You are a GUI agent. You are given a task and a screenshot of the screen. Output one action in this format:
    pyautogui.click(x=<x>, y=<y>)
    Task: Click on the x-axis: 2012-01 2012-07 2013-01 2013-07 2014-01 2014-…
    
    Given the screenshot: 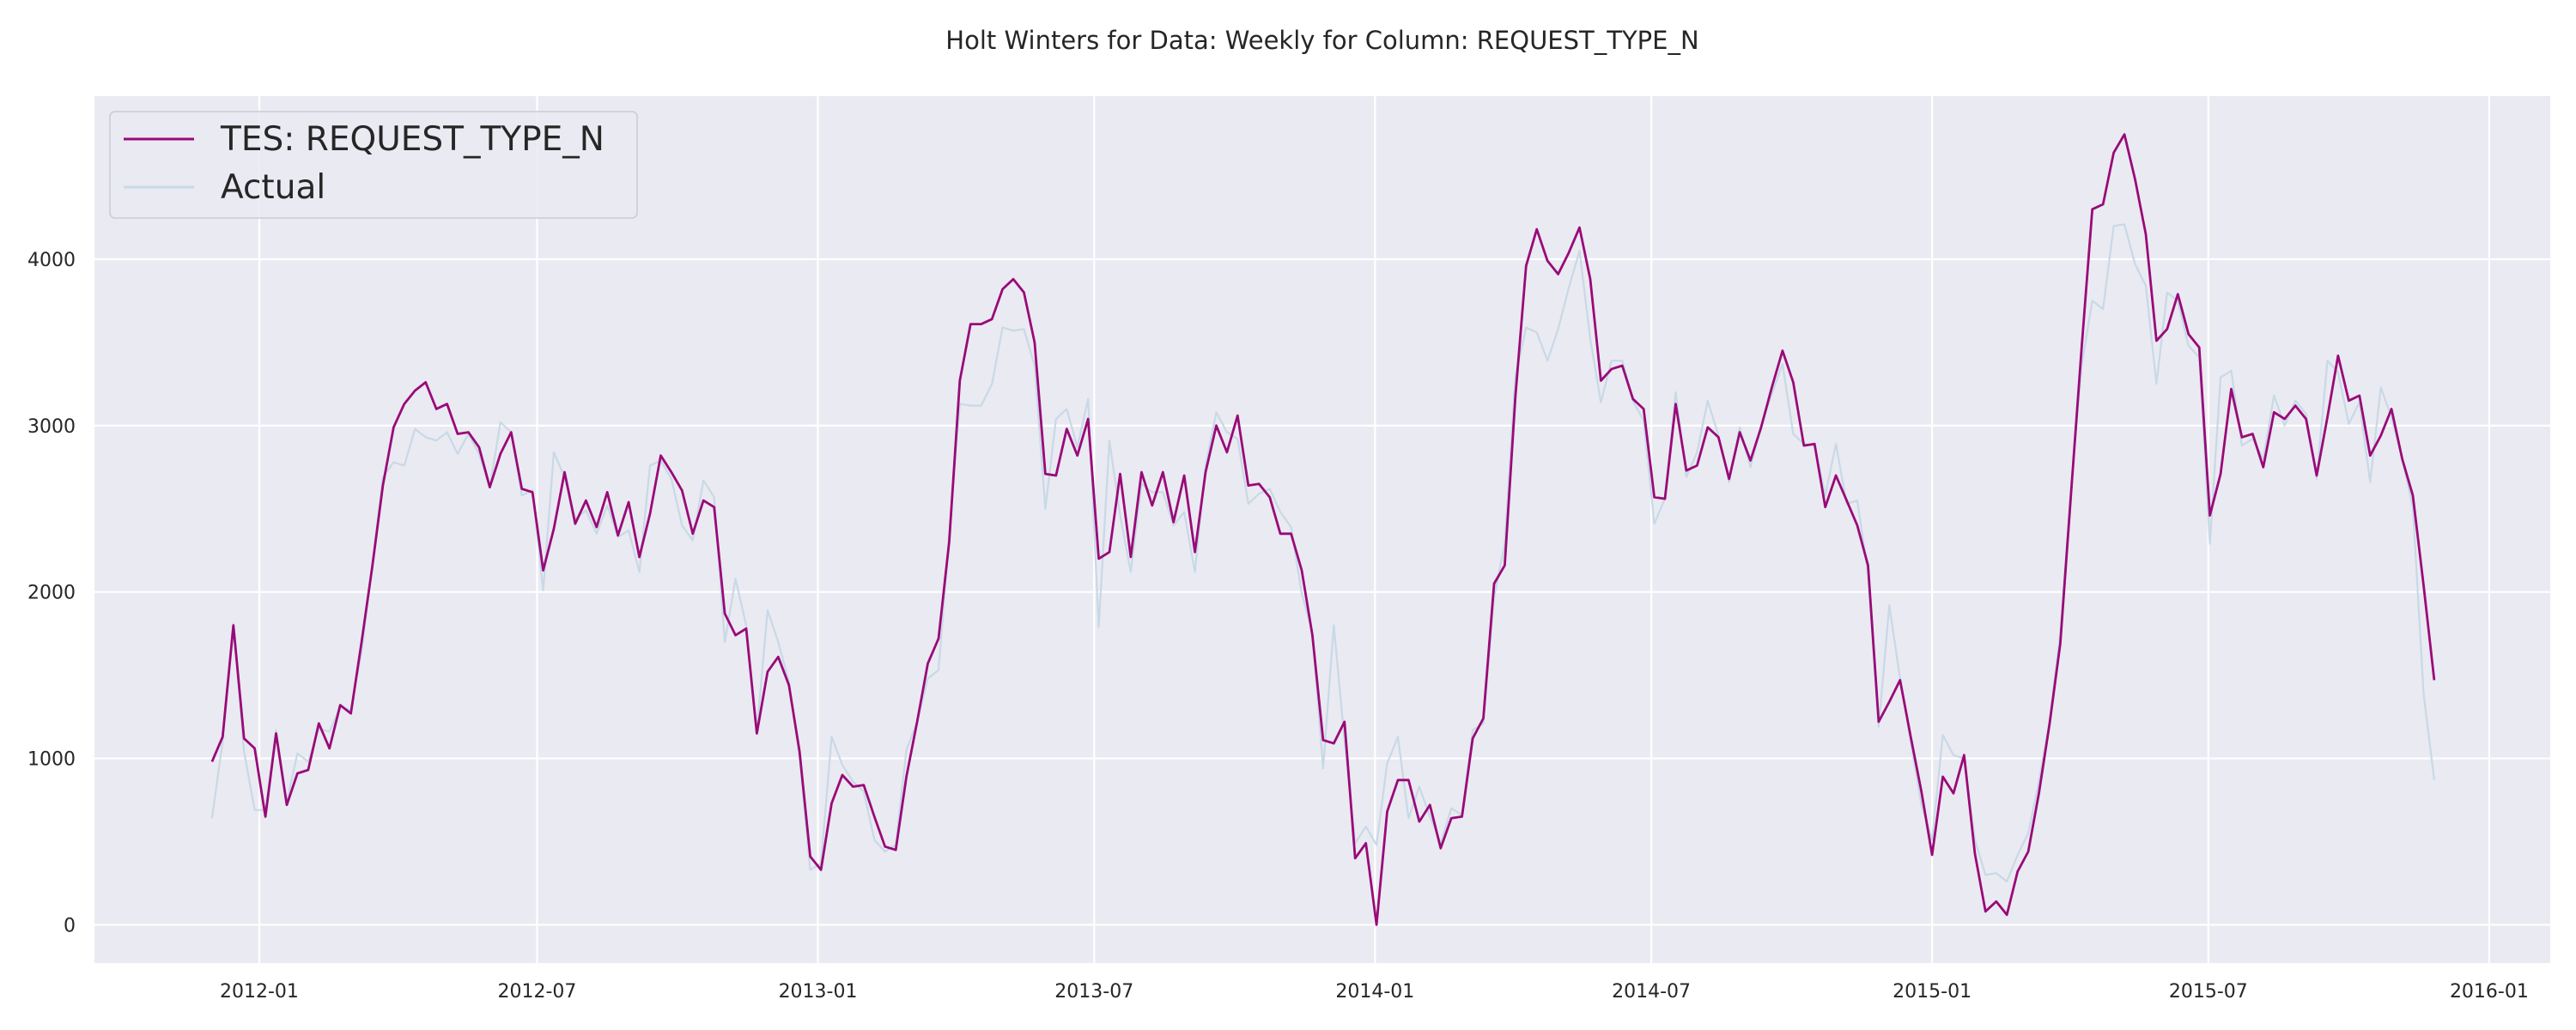 What is the action you would take?
    pyautogui.click(x=1374, y=992)
    